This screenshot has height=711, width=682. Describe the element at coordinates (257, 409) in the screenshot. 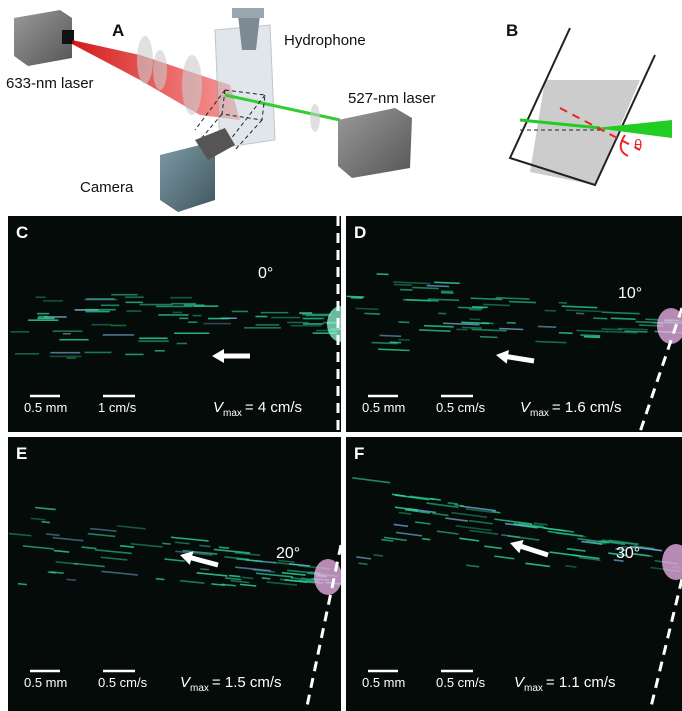

I see `vmax-label: Vmax = 4 cm/s` at that location.